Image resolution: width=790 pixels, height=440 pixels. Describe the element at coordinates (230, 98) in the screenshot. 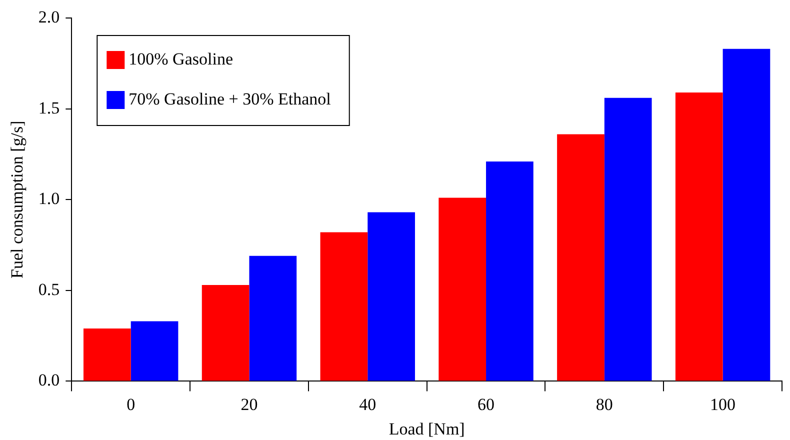

I see `legend-label: 70% Gasoline + 30% Ethanol` at that location.